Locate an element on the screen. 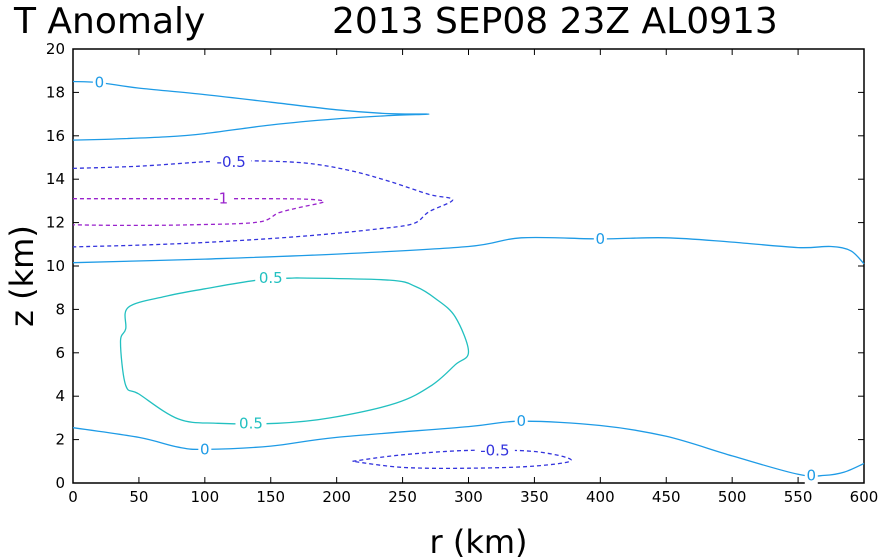 The image size is (879, 559). y-tick-label: 4 is located at coordinates (60, 396).